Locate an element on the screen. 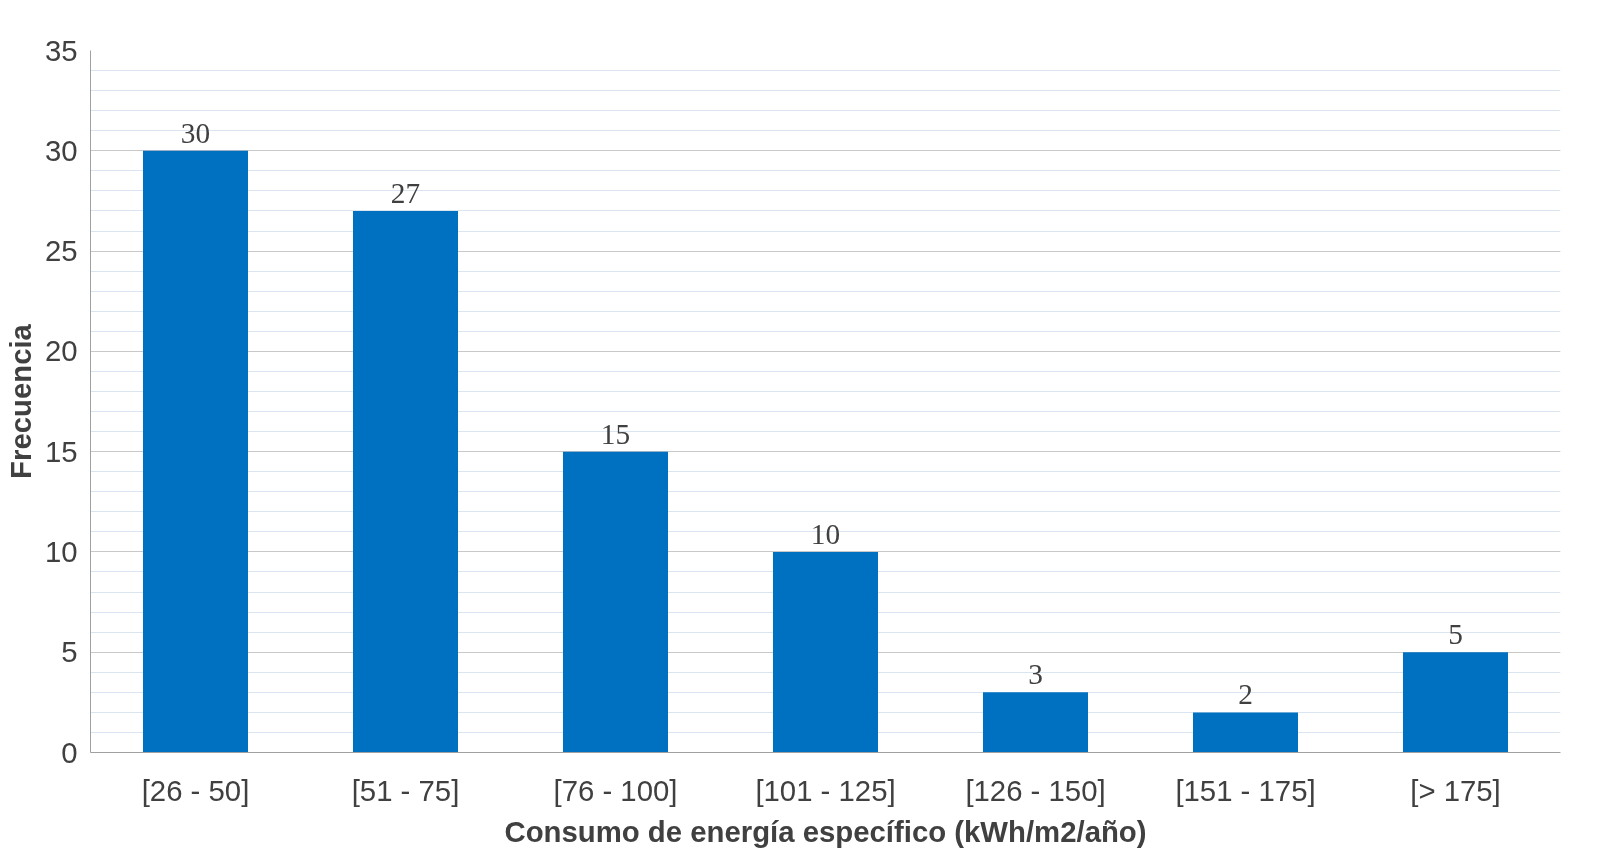  data-label: 27 is located at coordinates (405, 192).